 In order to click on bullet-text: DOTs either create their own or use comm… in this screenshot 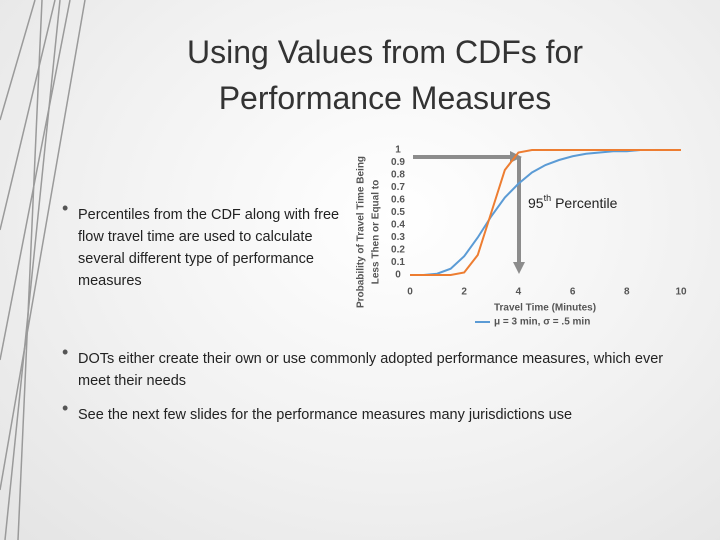, I will do `click(371, 370)`.